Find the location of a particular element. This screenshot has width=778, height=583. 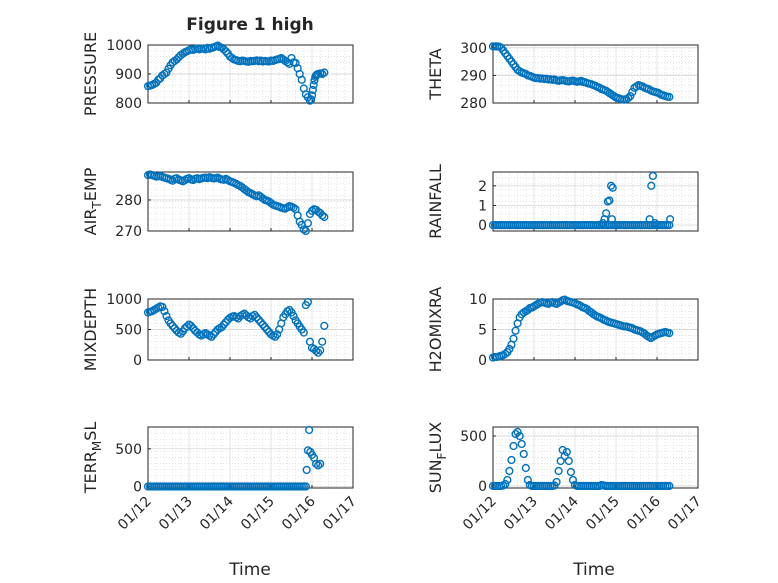

y-axis-label: SUNFLUX is located at coordinates (437, 458).